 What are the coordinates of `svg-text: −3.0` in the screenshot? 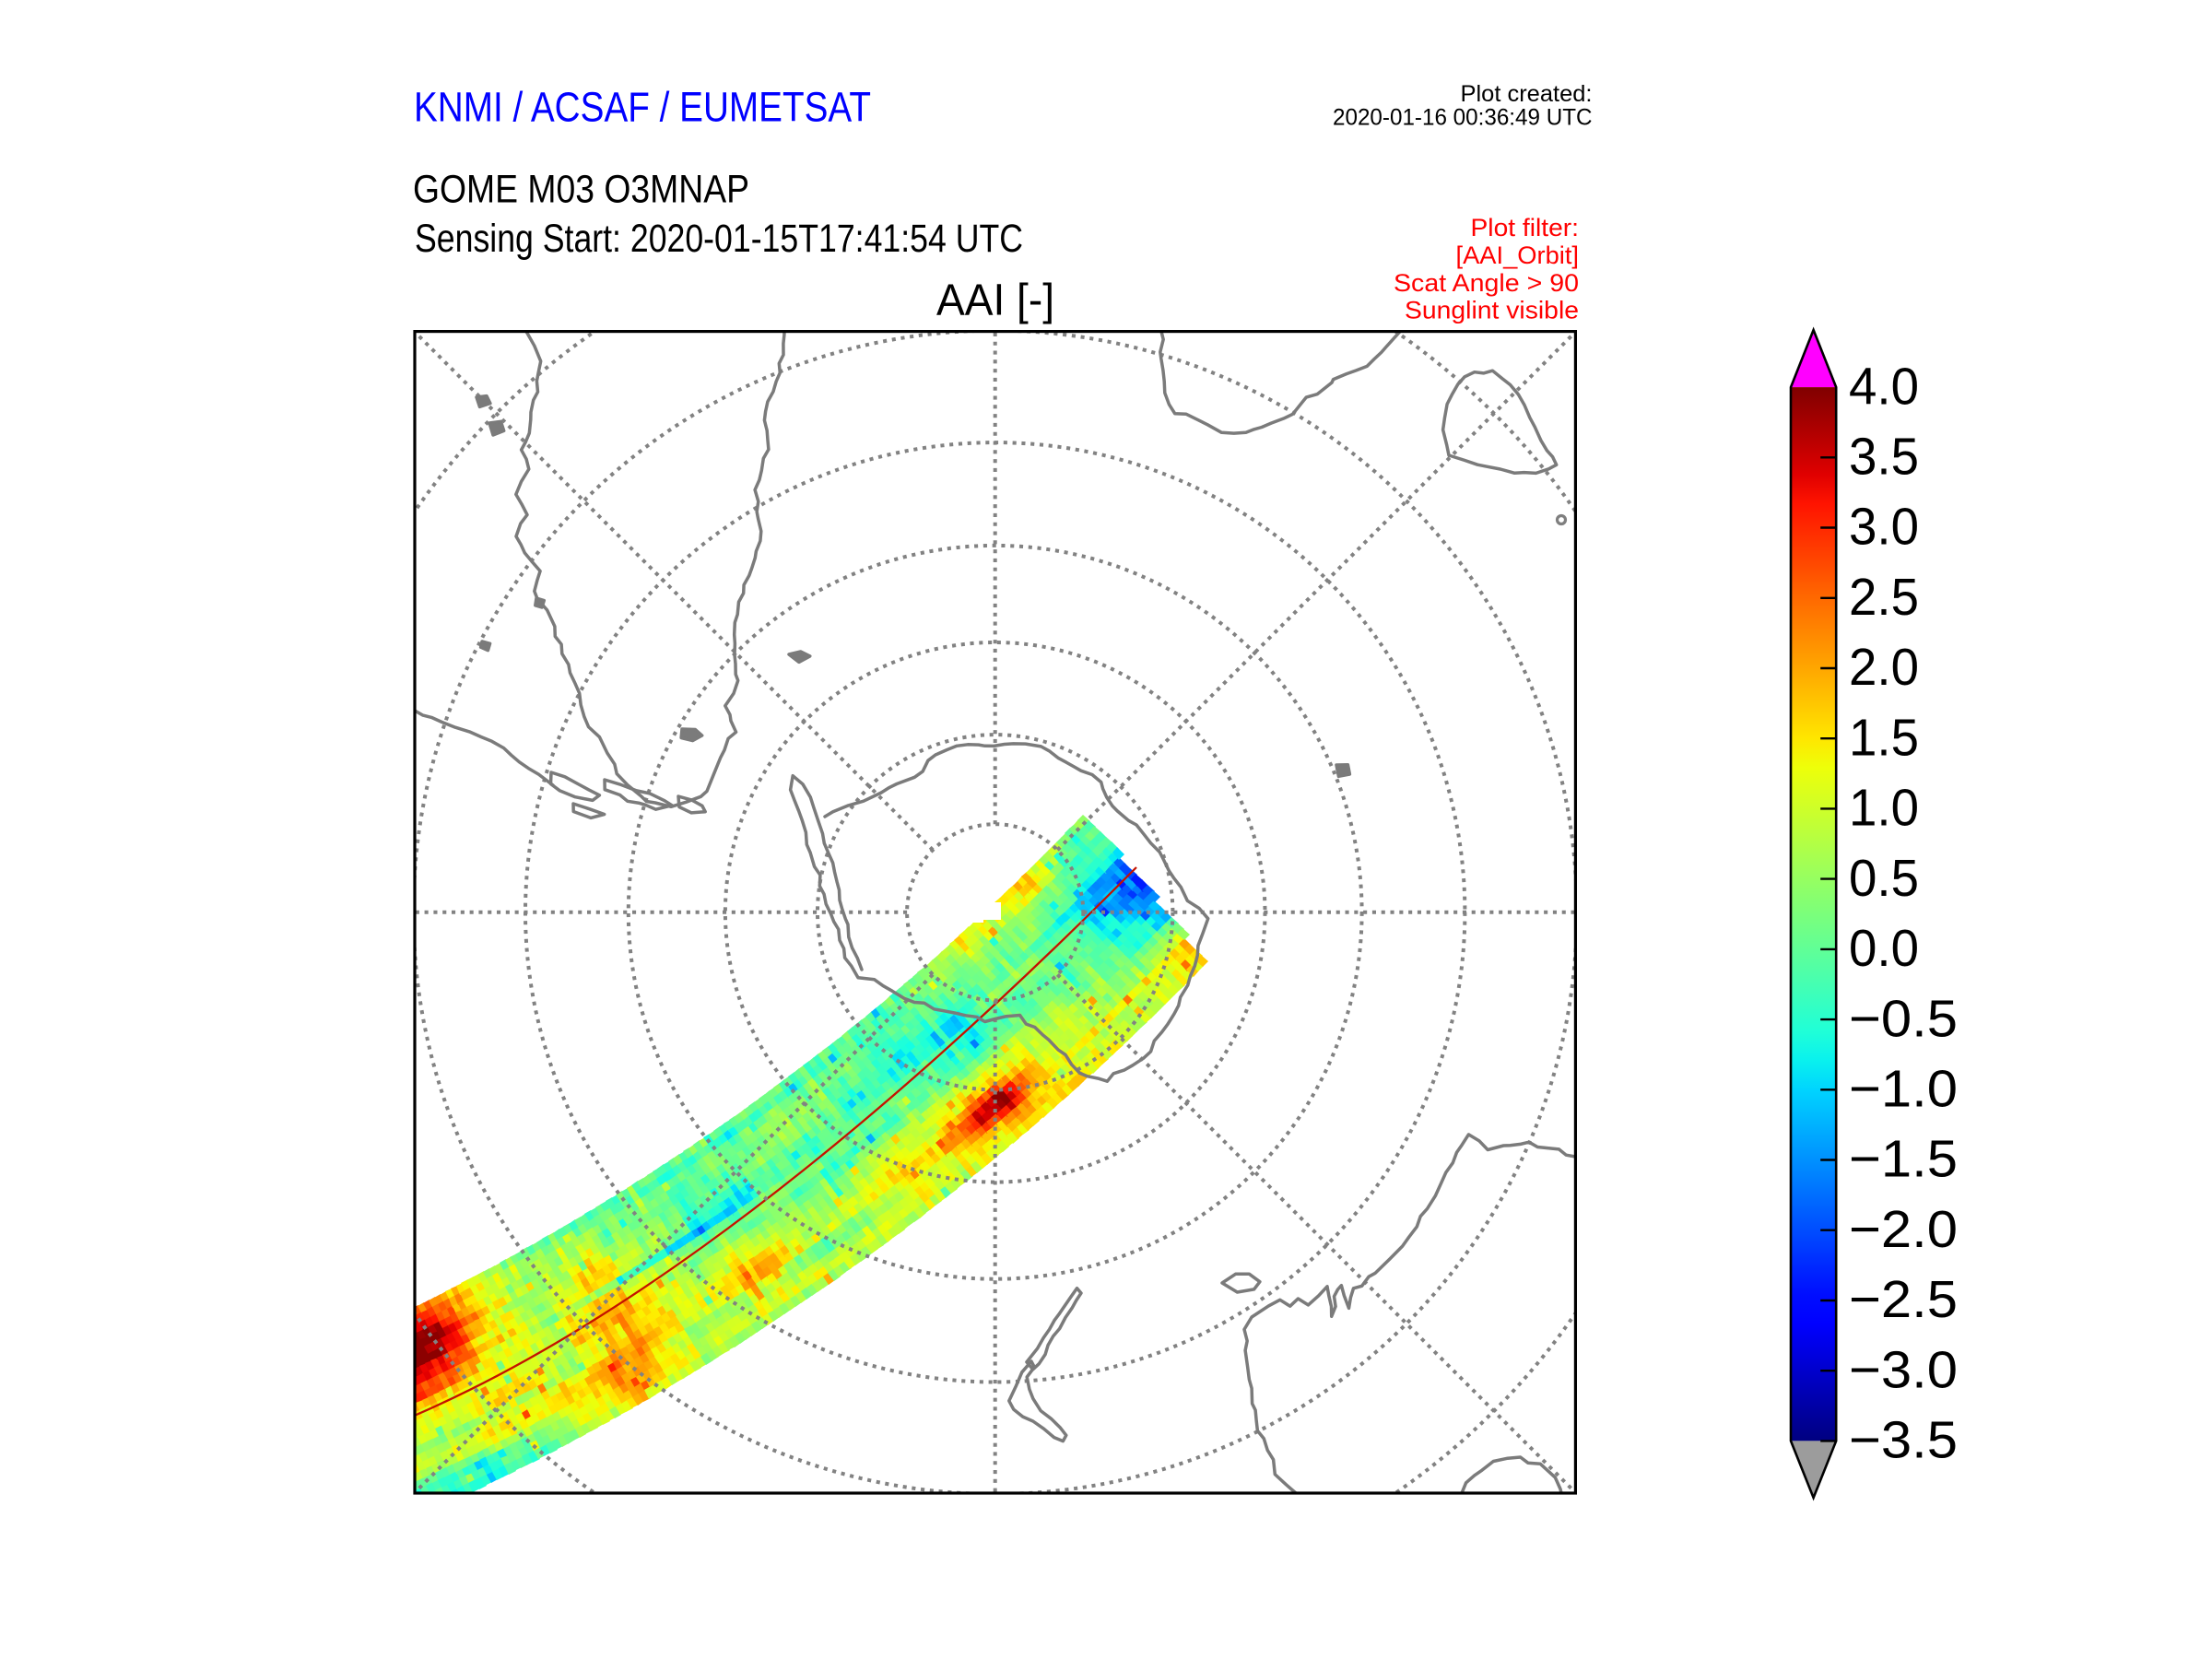 It's located at (1903, 1369).